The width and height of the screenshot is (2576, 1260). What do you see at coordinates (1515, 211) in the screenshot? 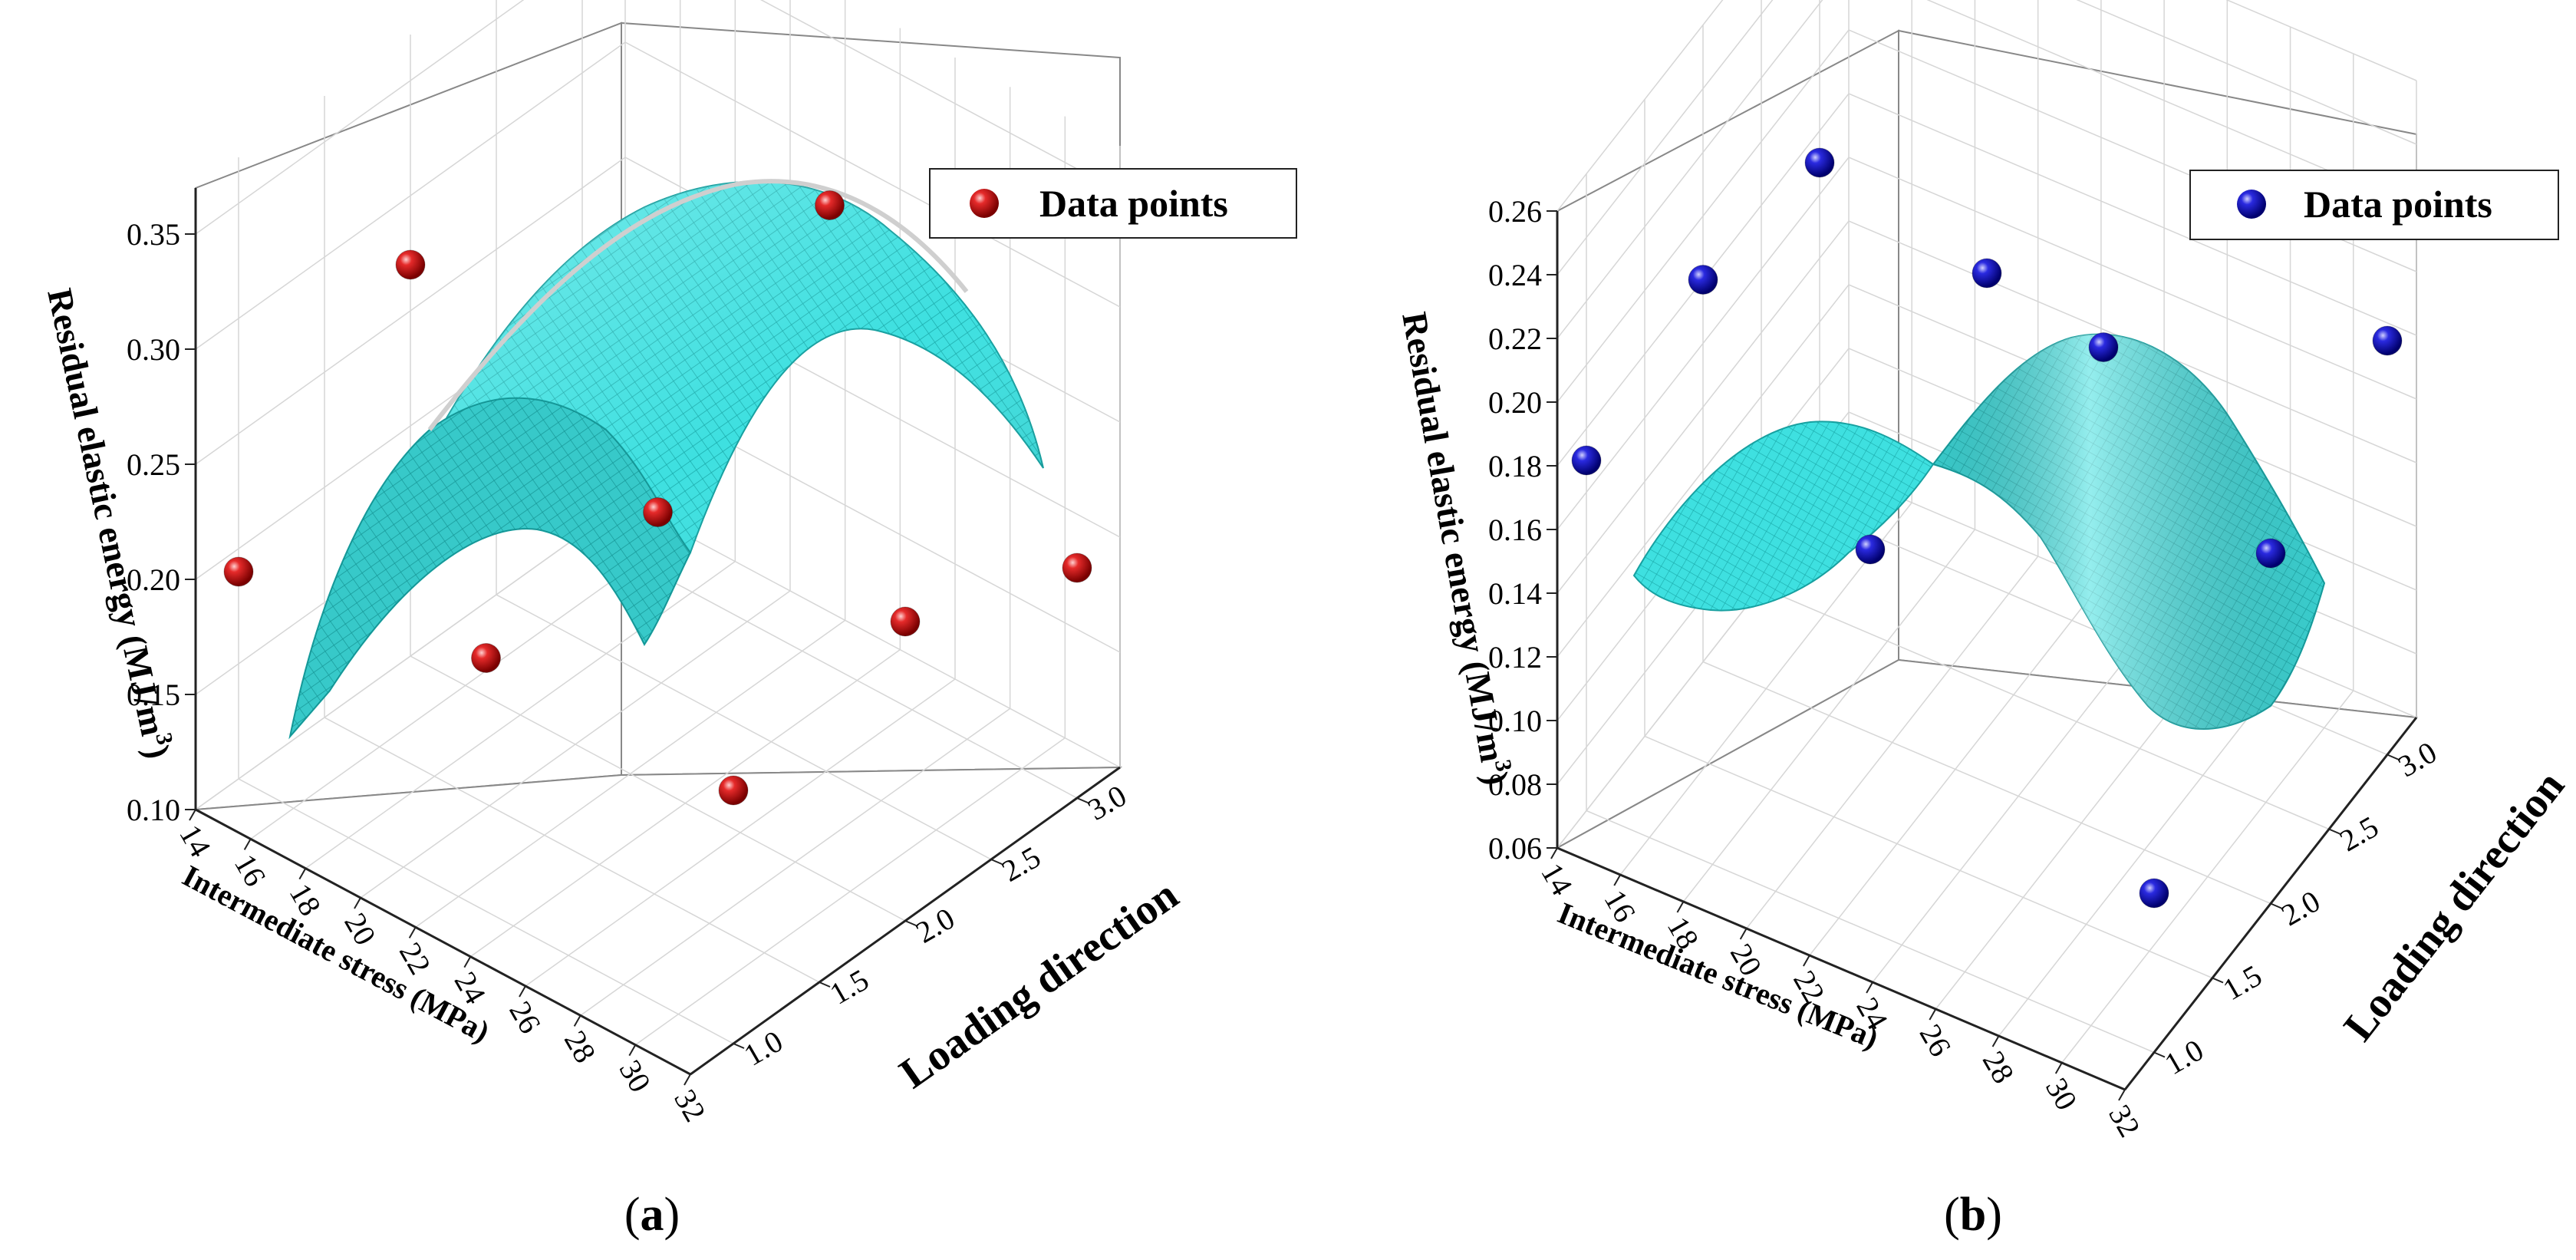
I see `panel-b-z-tick-label: 0.26` at bounding box center [1515, 211].